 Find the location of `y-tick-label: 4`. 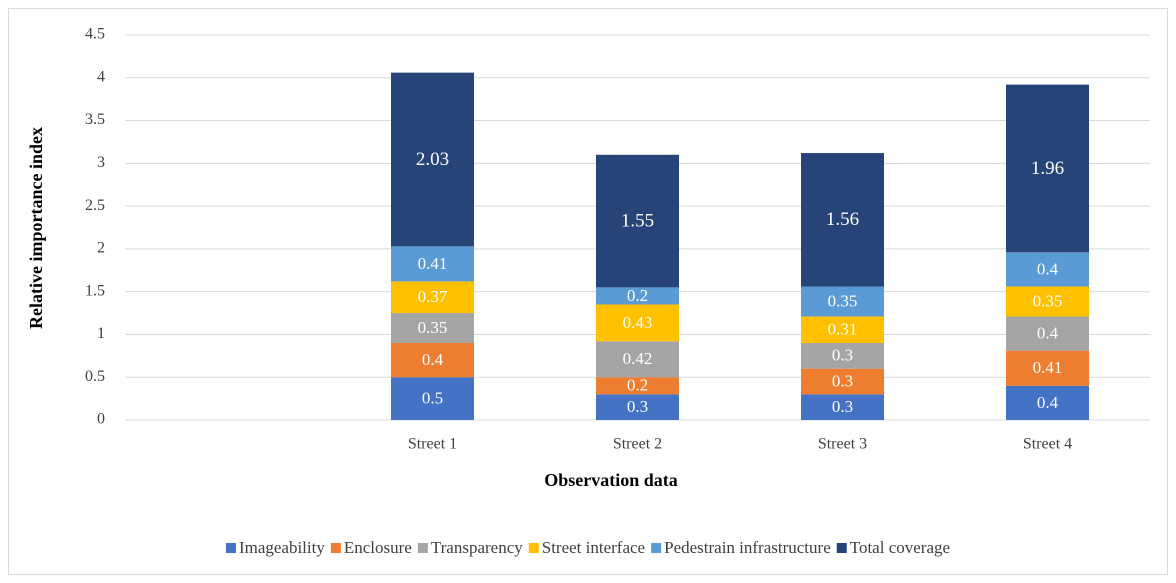

y-tick-label: 4 is located at coordinates (101, 76).